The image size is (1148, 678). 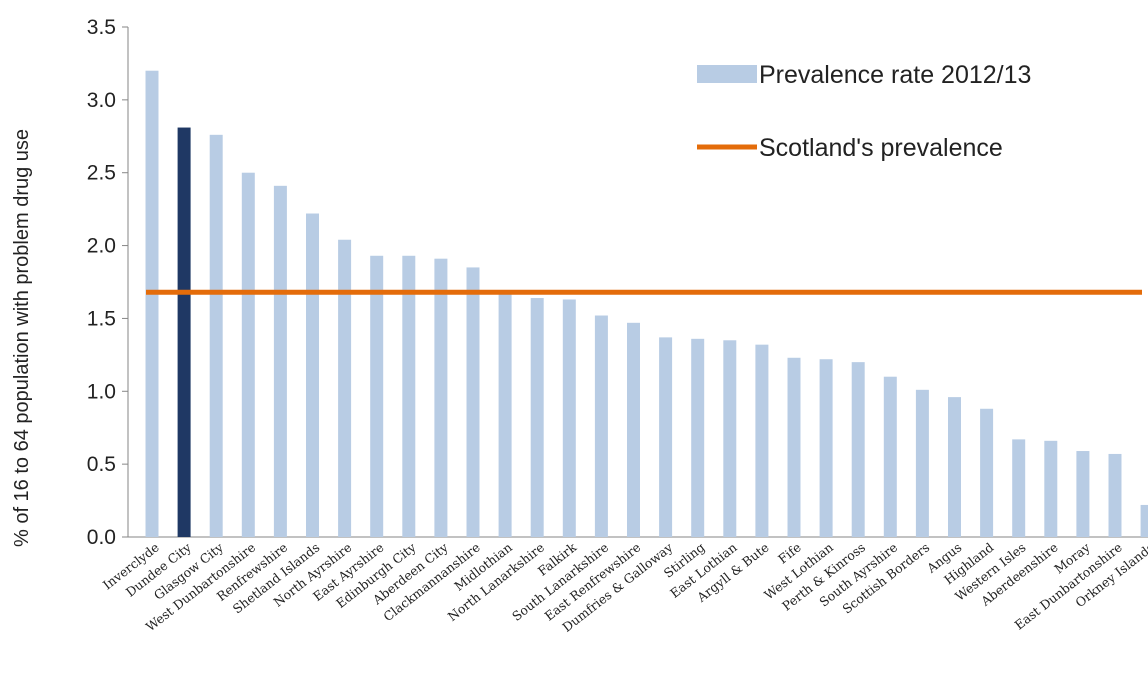 What do you see at coordinates (101, 464) in the screenshot?
I see `y-tick-label: 0.5` at bounding box center [101, 464].